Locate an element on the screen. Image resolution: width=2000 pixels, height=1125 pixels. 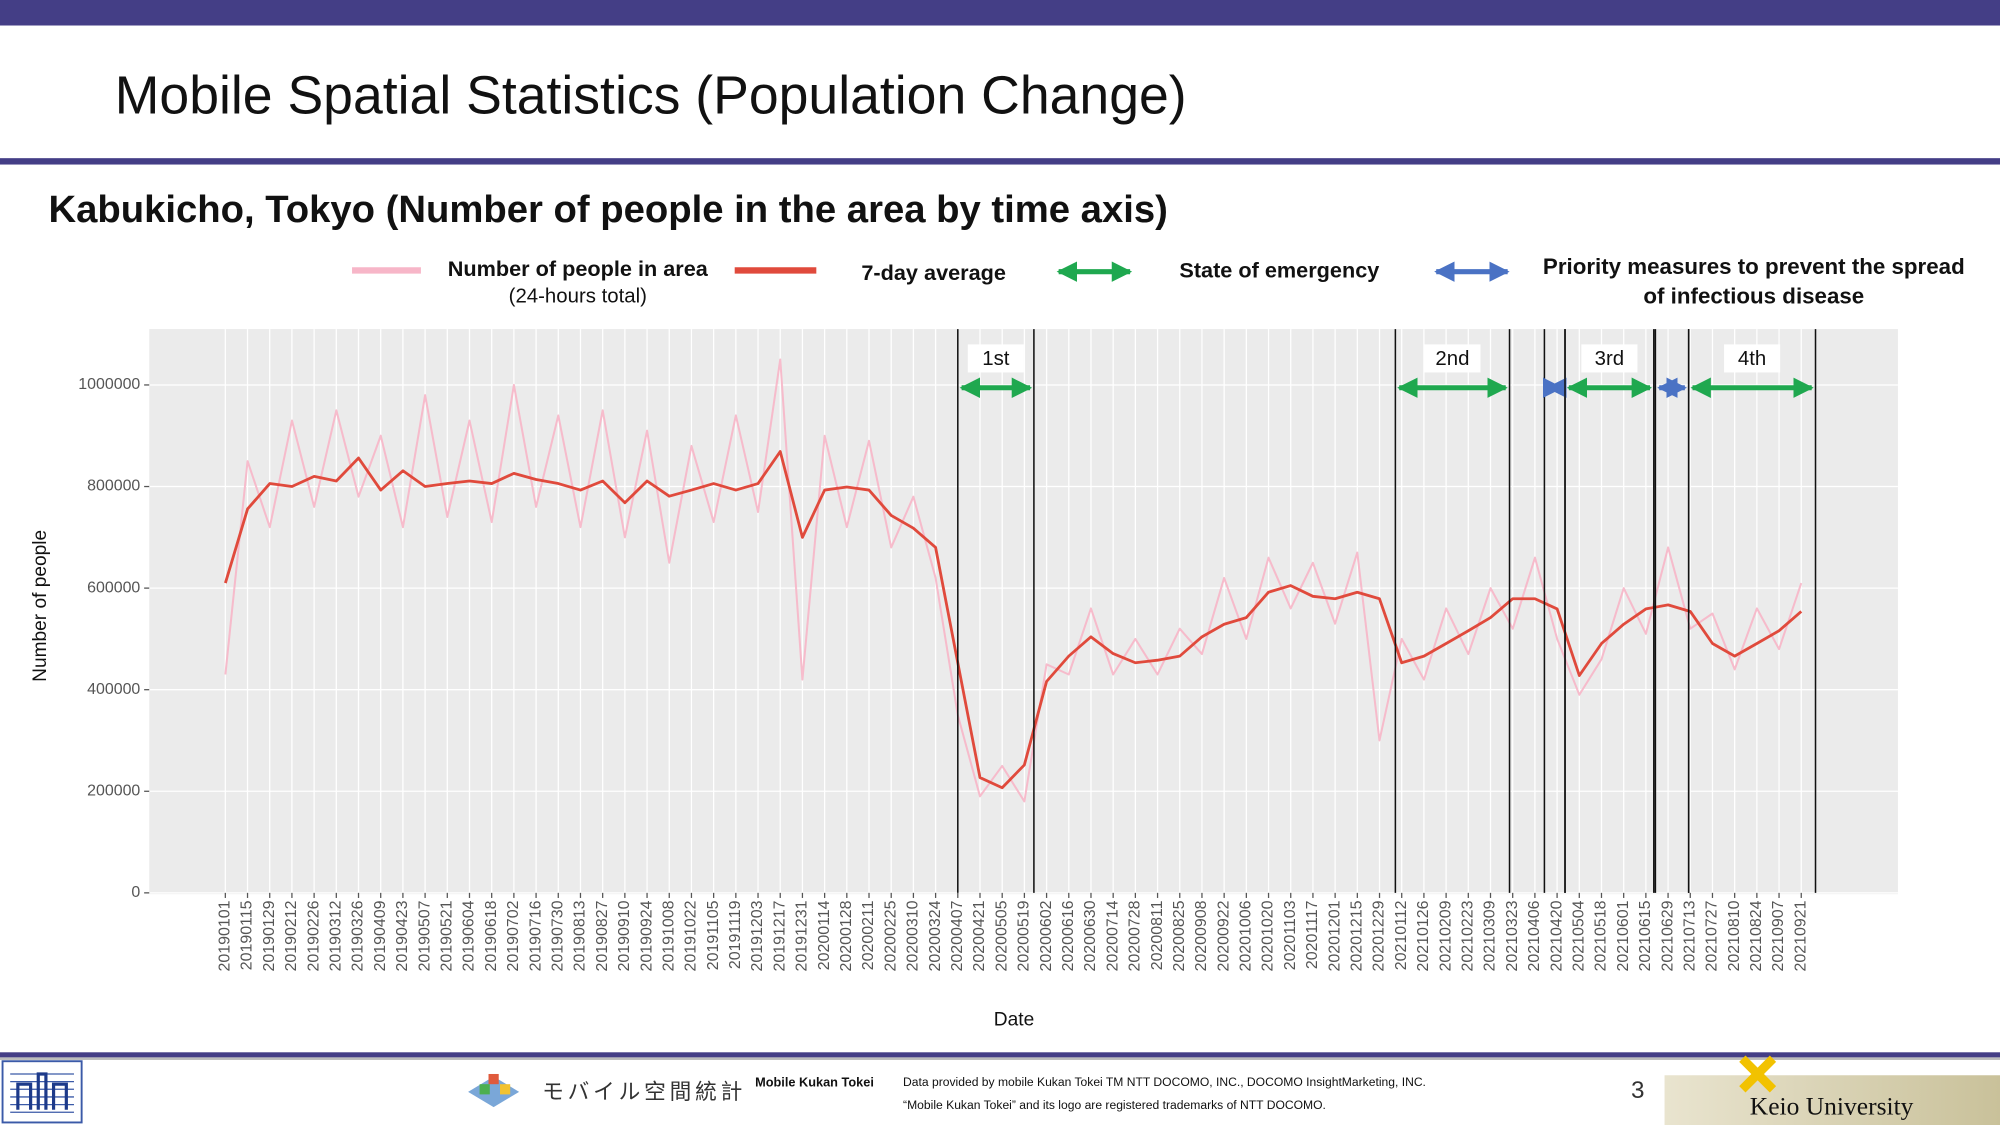
x-tick-label: 20190604 is located at coordinates (469, 935).